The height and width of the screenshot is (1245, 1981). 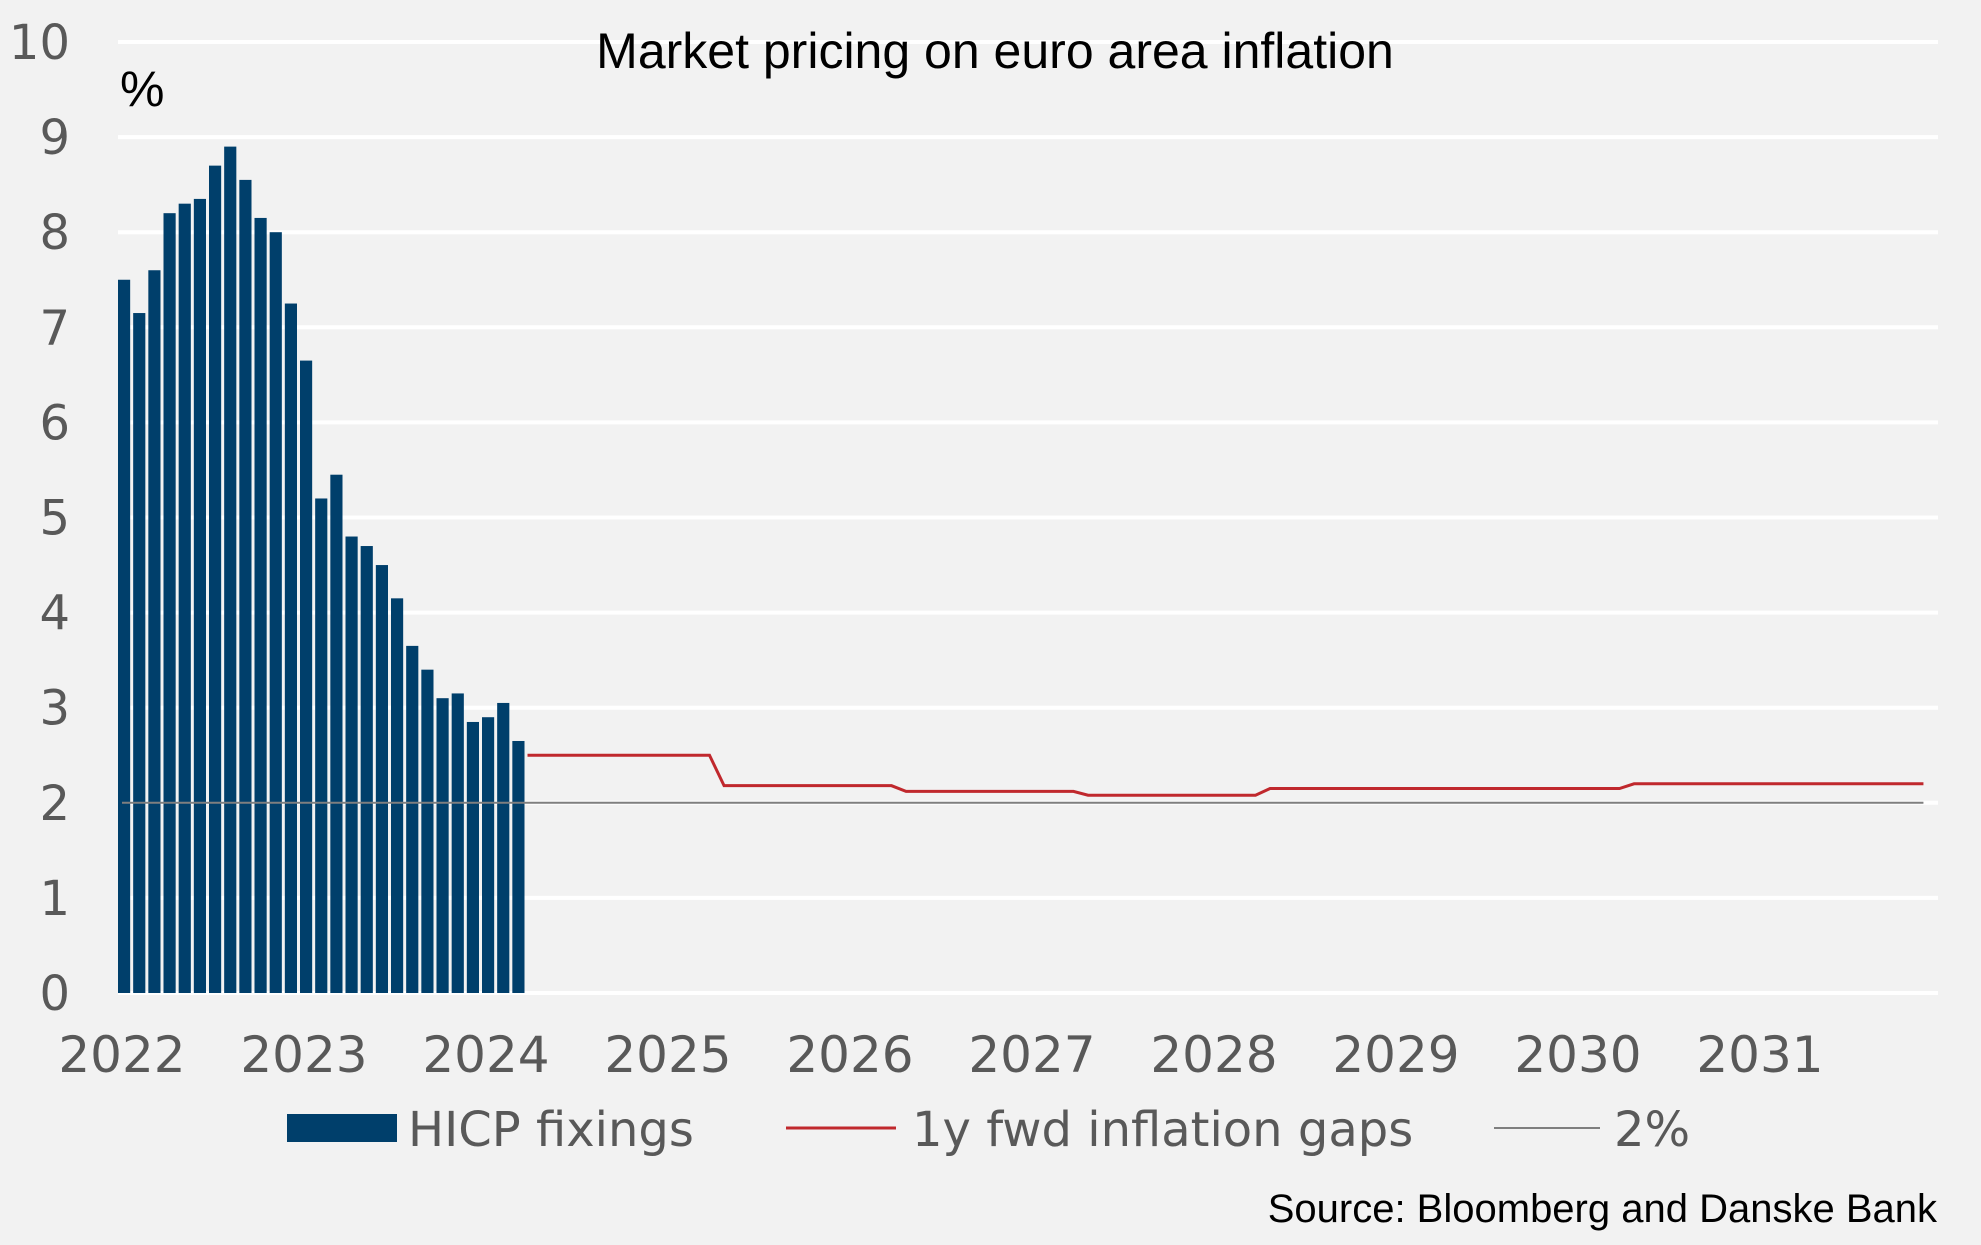 I want to click on x-tick-label: 2027, so click(x=1031, y=1055).